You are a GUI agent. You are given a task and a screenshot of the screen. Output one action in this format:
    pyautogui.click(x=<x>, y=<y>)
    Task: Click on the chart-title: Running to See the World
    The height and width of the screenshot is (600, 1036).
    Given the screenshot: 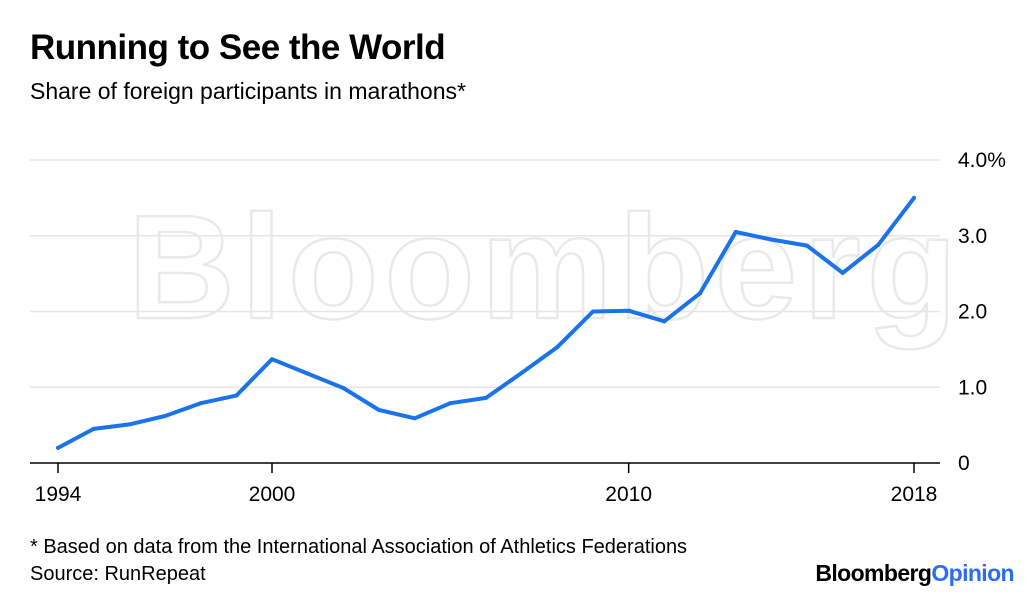 What is the action you would take?
    pyautogui.click(x=238, y=47)
    